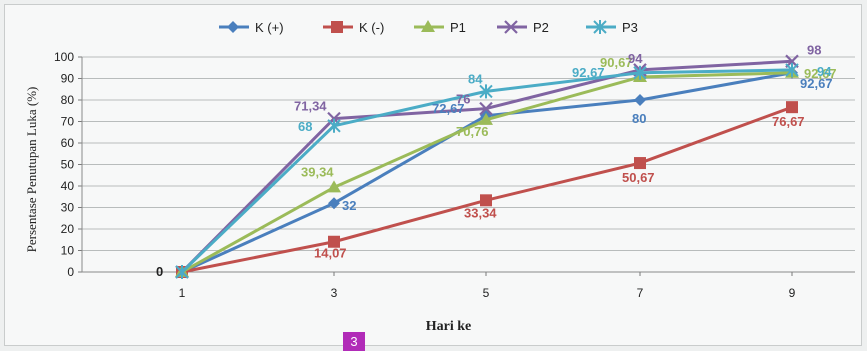 This screenshot has height=351, width=867. I want to click on legend-entry: P3, so click(630, 27).